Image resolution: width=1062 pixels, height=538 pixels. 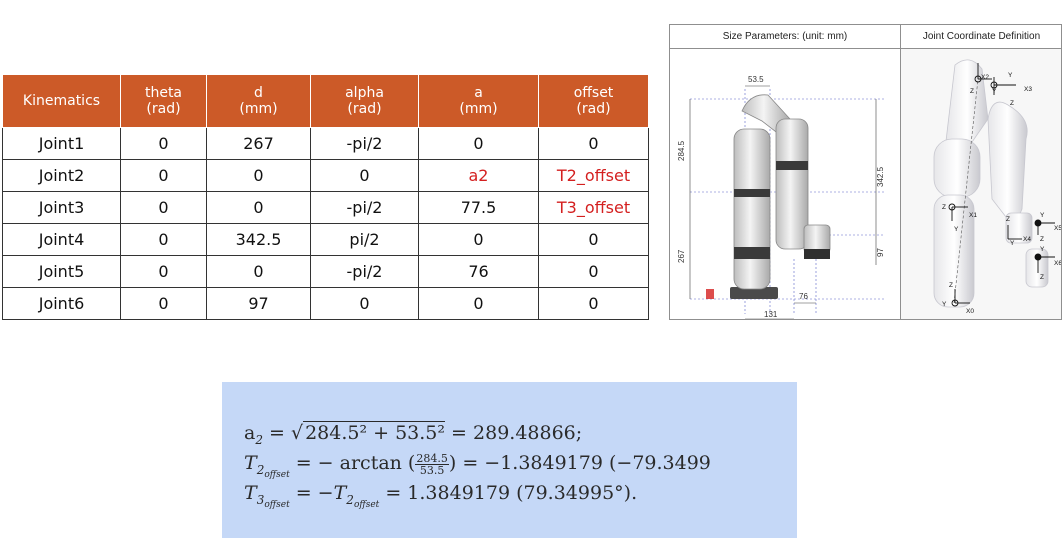 I want to click on dim-76: 76, so click(x=803, y=296).